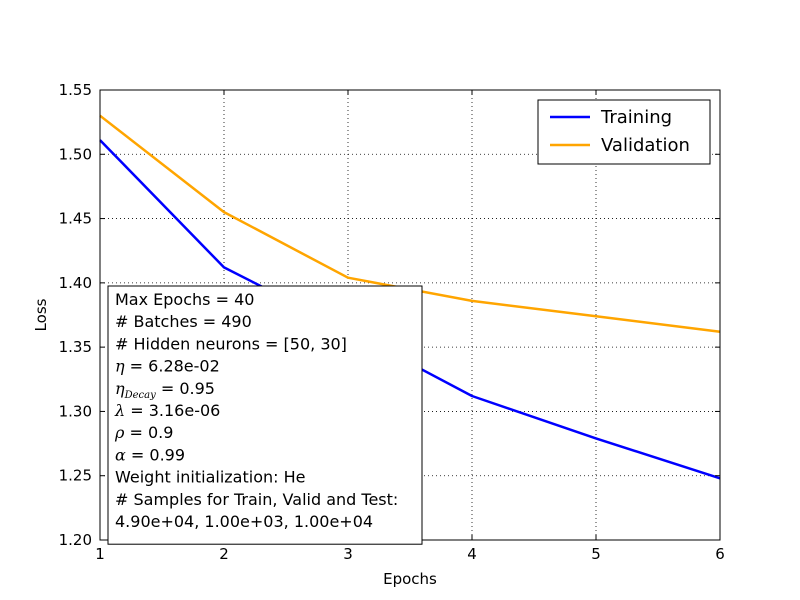 The width and height of the screenshot is (800, 600). I want to click on y-tick-label: 1.55, so click(75, 90).